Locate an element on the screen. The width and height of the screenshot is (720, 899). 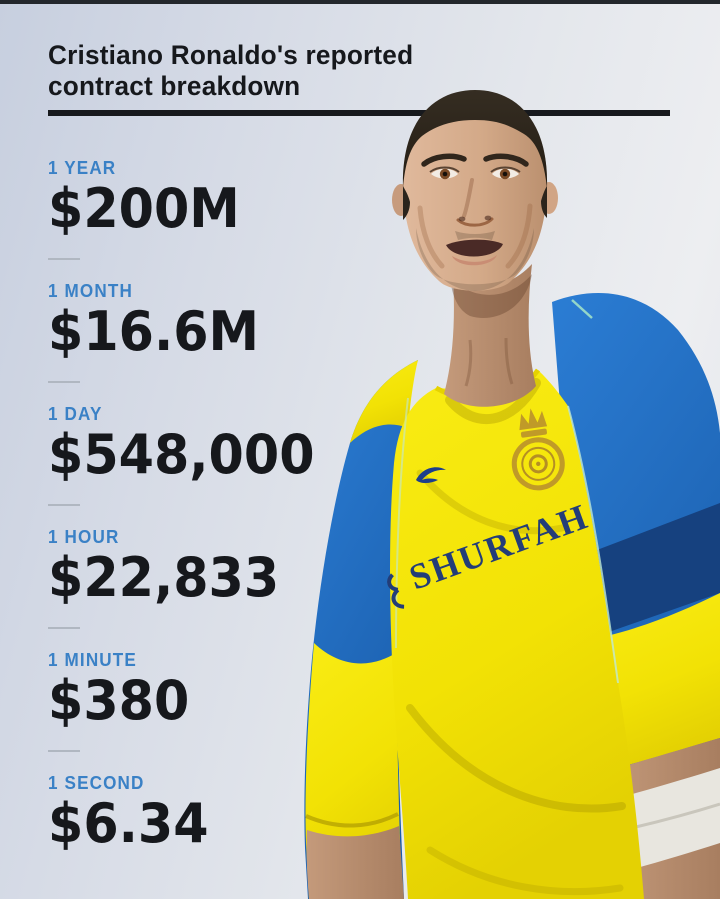
stat-amount: $380 is located at coordinates (119, 700).